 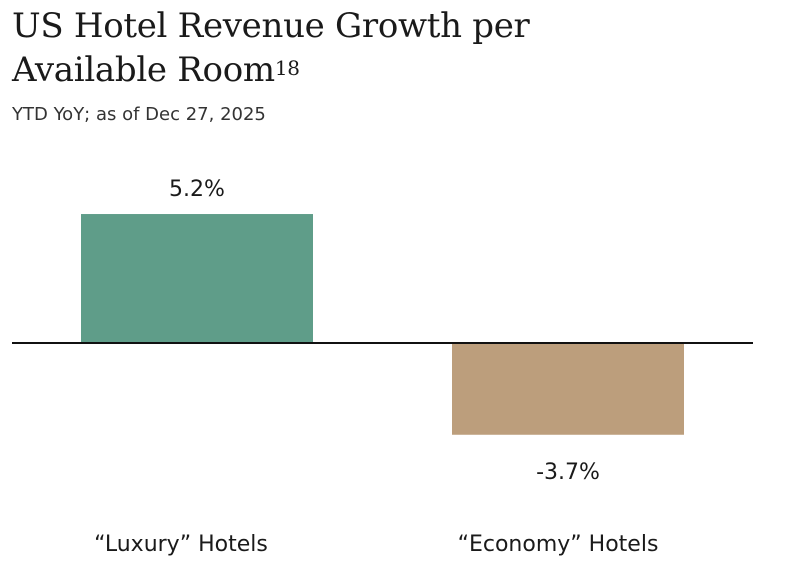 What do you see at coordinates (139, 114) in the screenshot?
I see `chart-subtitle: YTD YoY; as of Dec 27, 2025` at bounding box center [139, 114].